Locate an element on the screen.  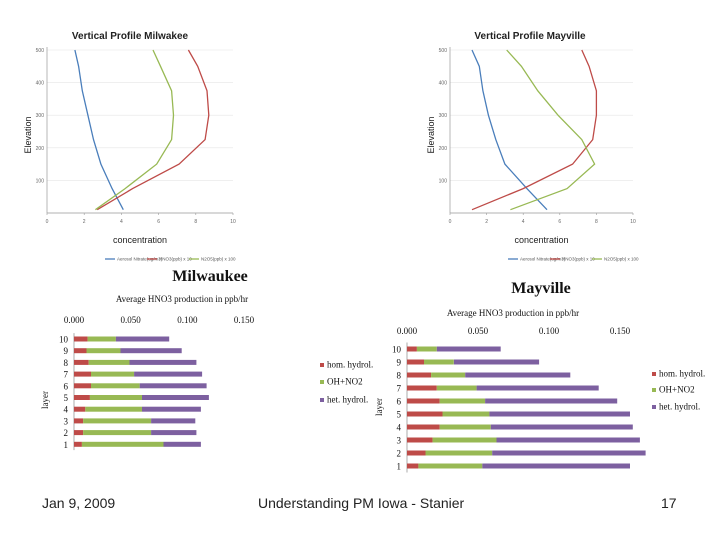
layer-tick-label: 5 is located at coordinates (66, 398).